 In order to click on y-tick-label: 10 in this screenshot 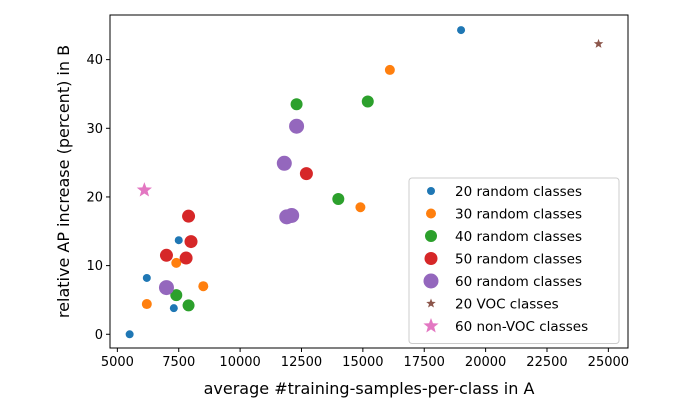, I will do `click(94, 266)`.